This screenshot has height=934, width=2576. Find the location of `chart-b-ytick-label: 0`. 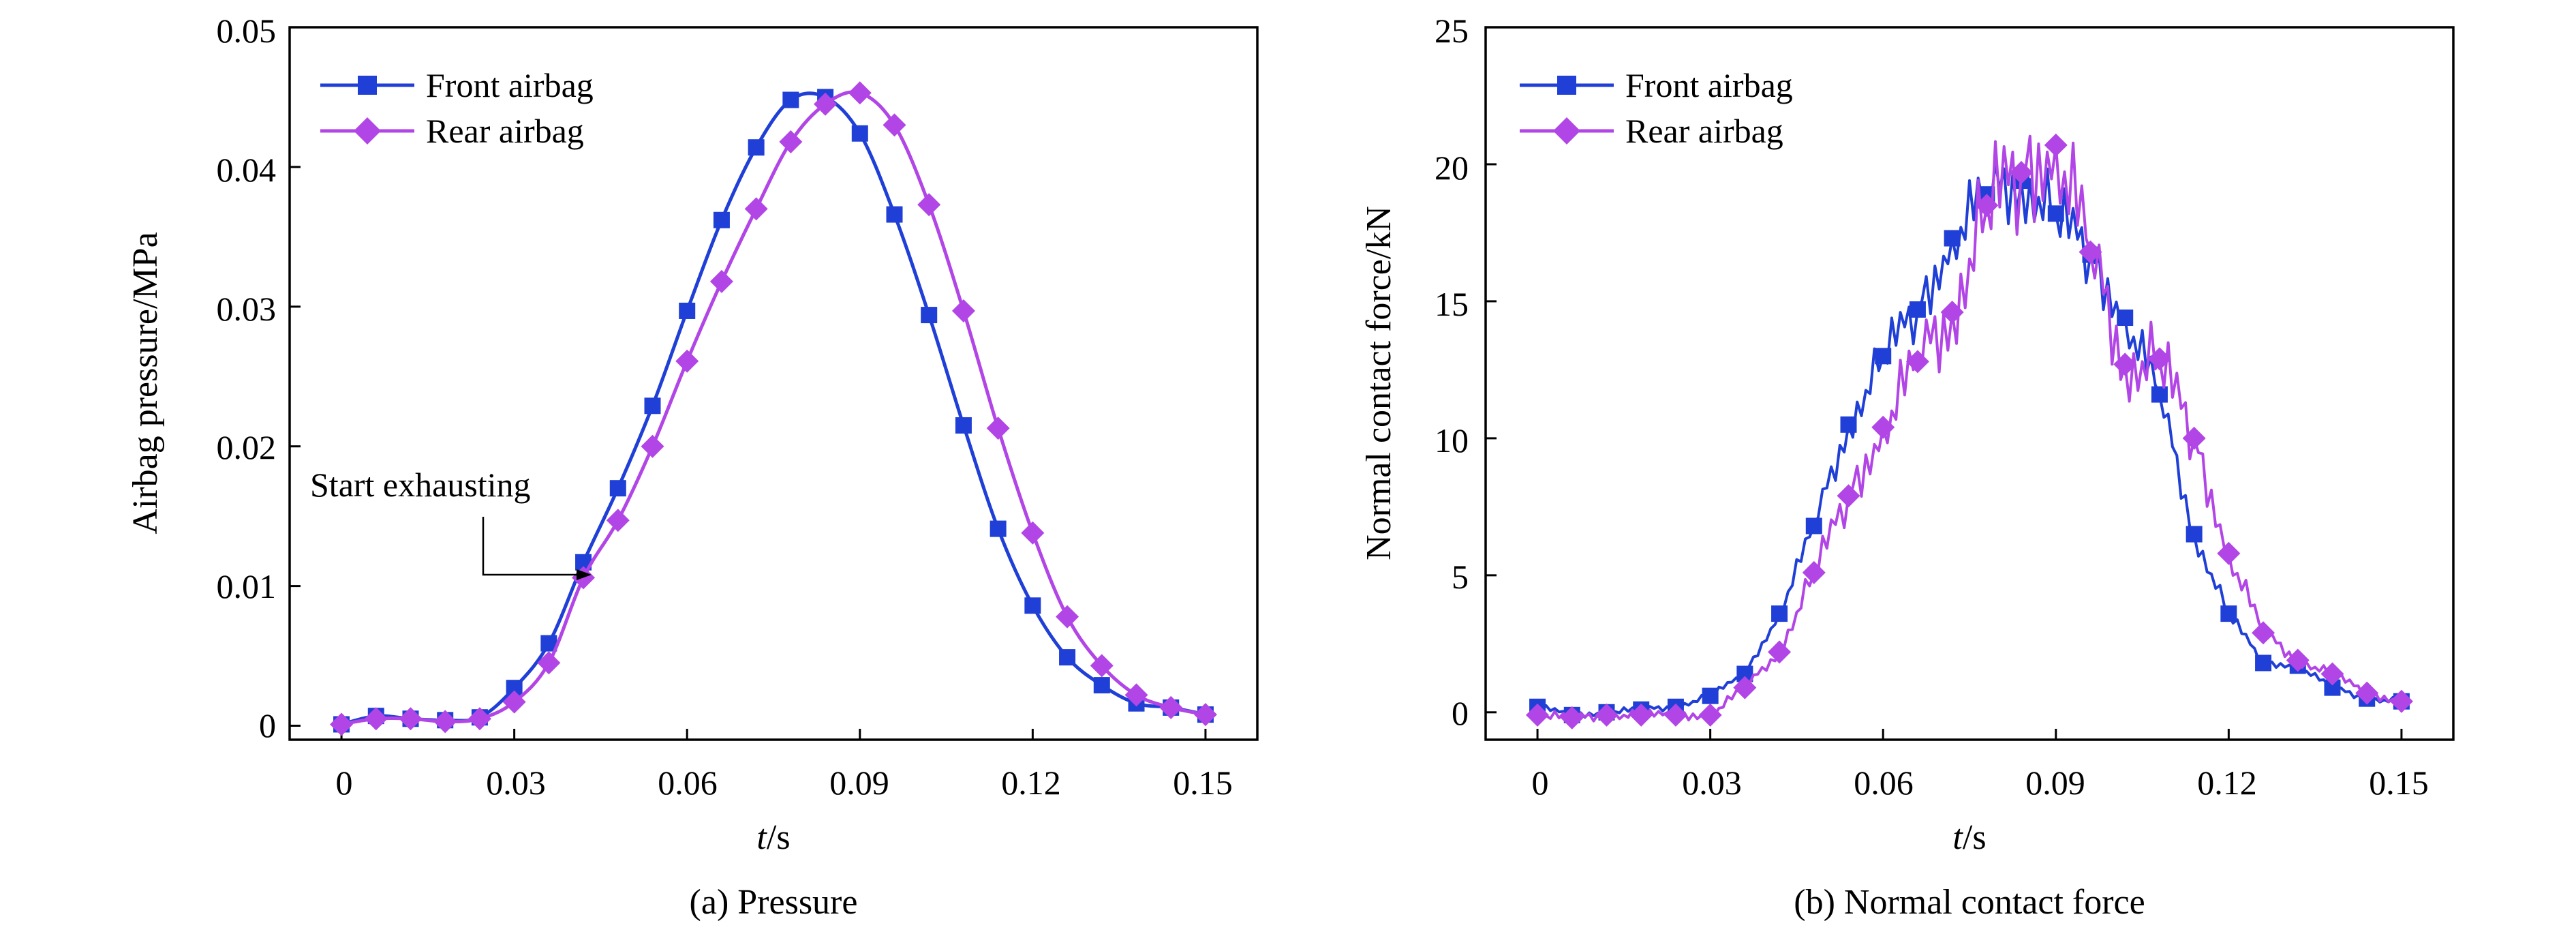

chart-b-ytick-label: 0 is located at coordinates (1460, 713).